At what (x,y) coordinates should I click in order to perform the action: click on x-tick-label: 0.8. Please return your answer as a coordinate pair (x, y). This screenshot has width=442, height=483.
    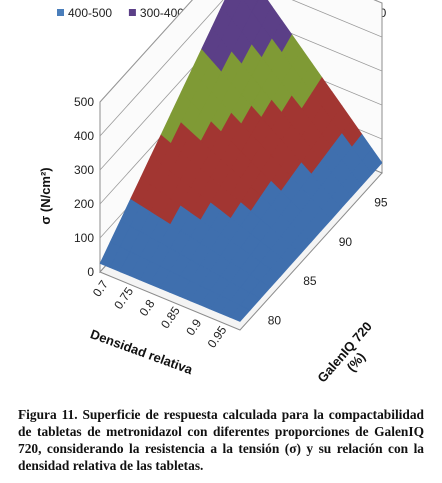
    Looking at the image, I should click on (147, 308).